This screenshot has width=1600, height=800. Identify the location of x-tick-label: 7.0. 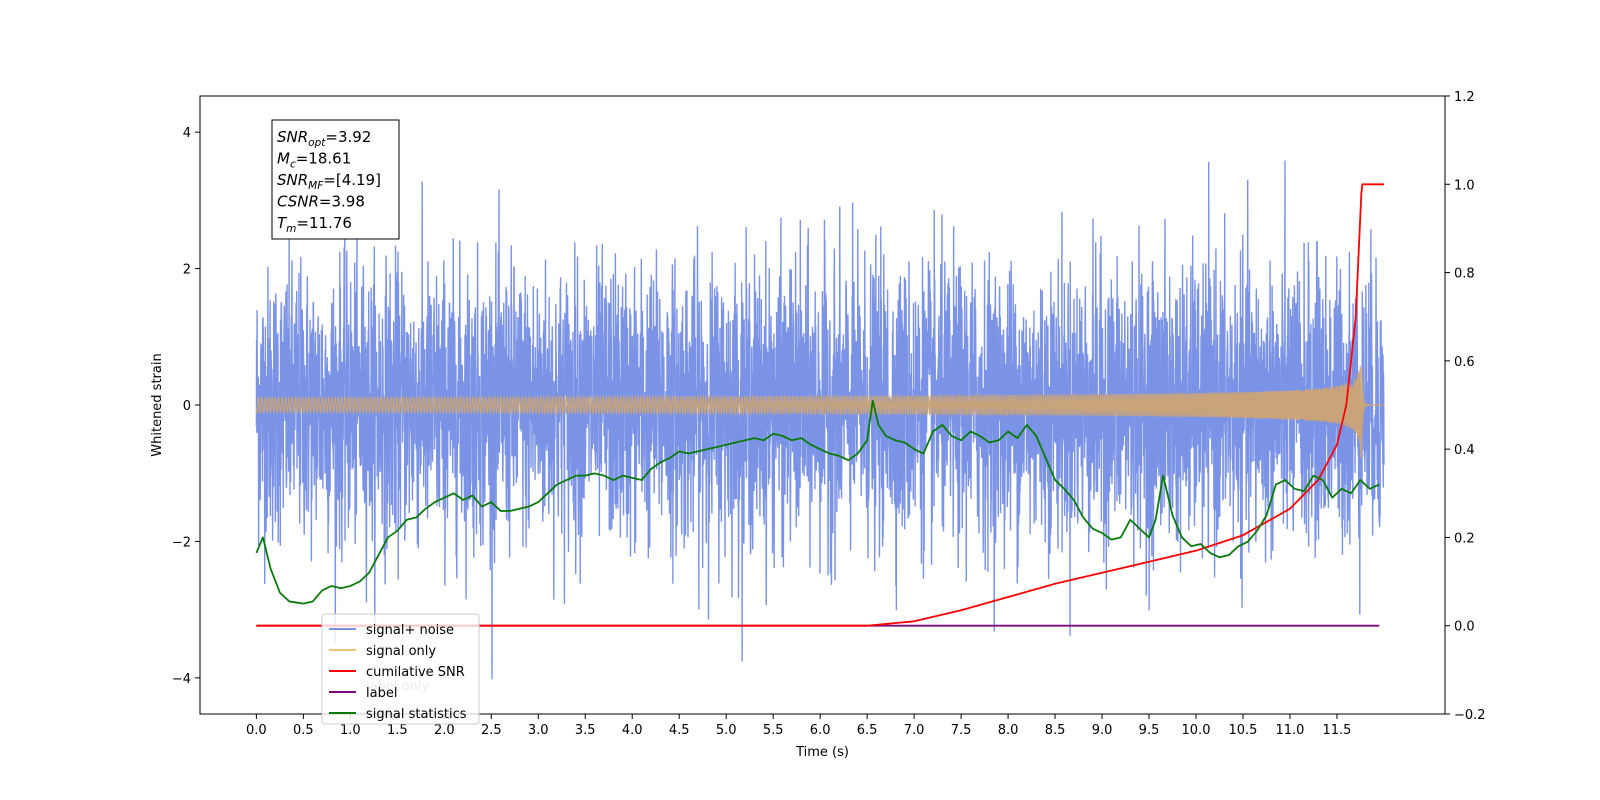
(914, 730).